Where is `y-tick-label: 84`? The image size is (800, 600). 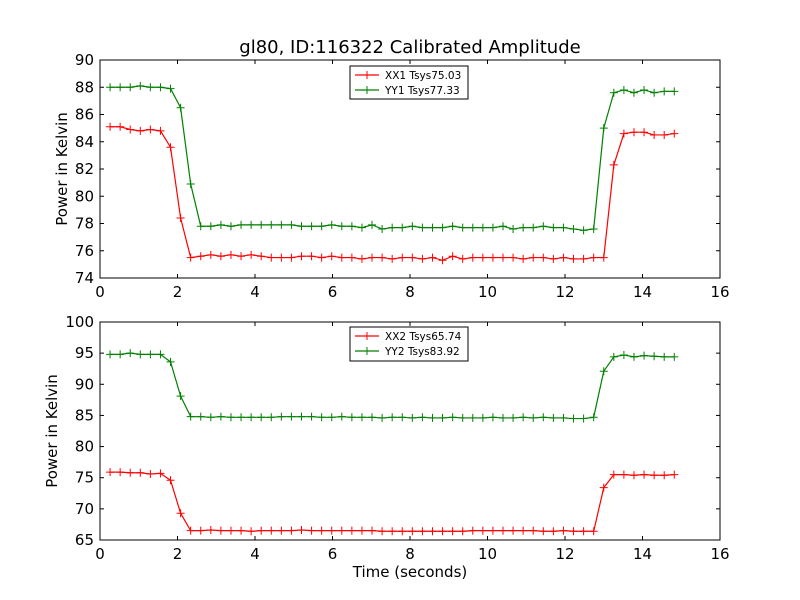 y-tick-label: 84 is located at coordinates (84, 142).